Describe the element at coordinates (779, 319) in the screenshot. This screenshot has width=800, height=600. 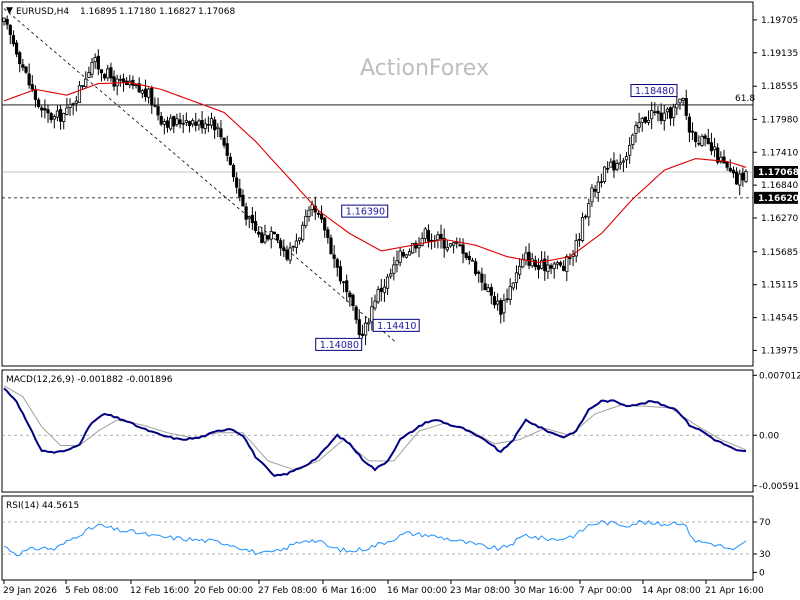
I see `price-tick-label: 1.14545` at that location.